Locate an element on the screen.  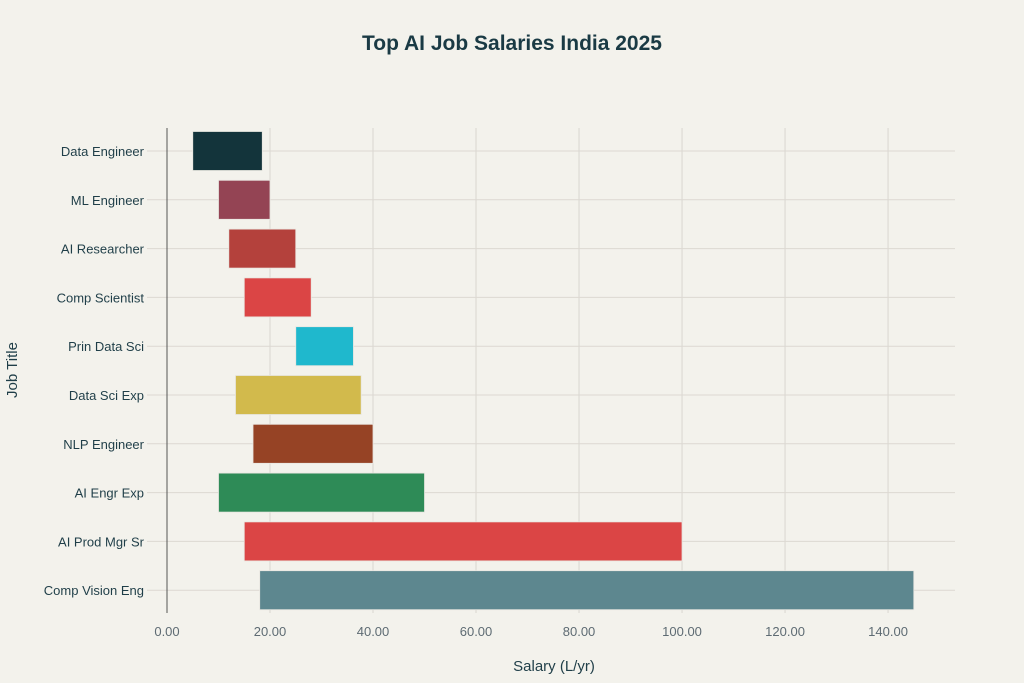
y-tick-label: NLP Engineer is located at coordinates (103, 444).